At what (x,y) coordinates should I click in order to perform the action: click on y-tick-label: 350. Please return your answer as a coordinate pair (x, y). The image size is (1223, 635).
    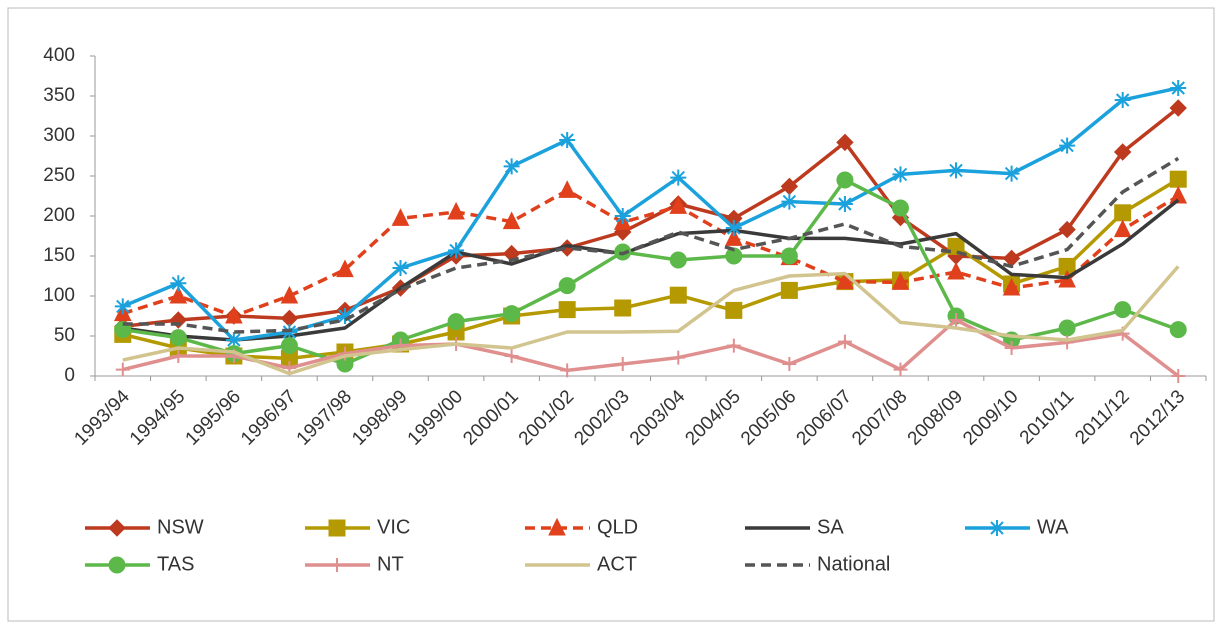
    Looking at the image, I should click on (59, 95).